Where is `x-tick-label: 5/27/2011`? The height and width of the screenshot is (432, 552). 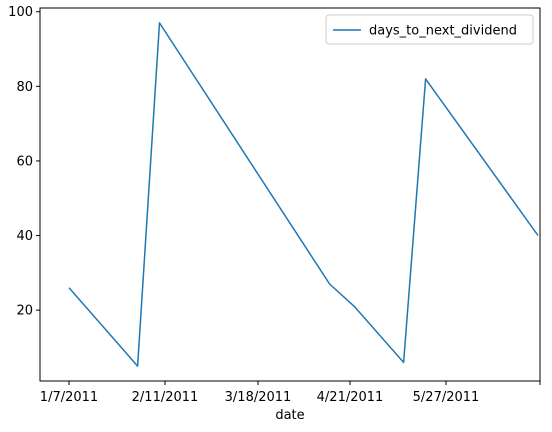
x-tick-label: 5/27/2011 is located at coordinates (446, 397).